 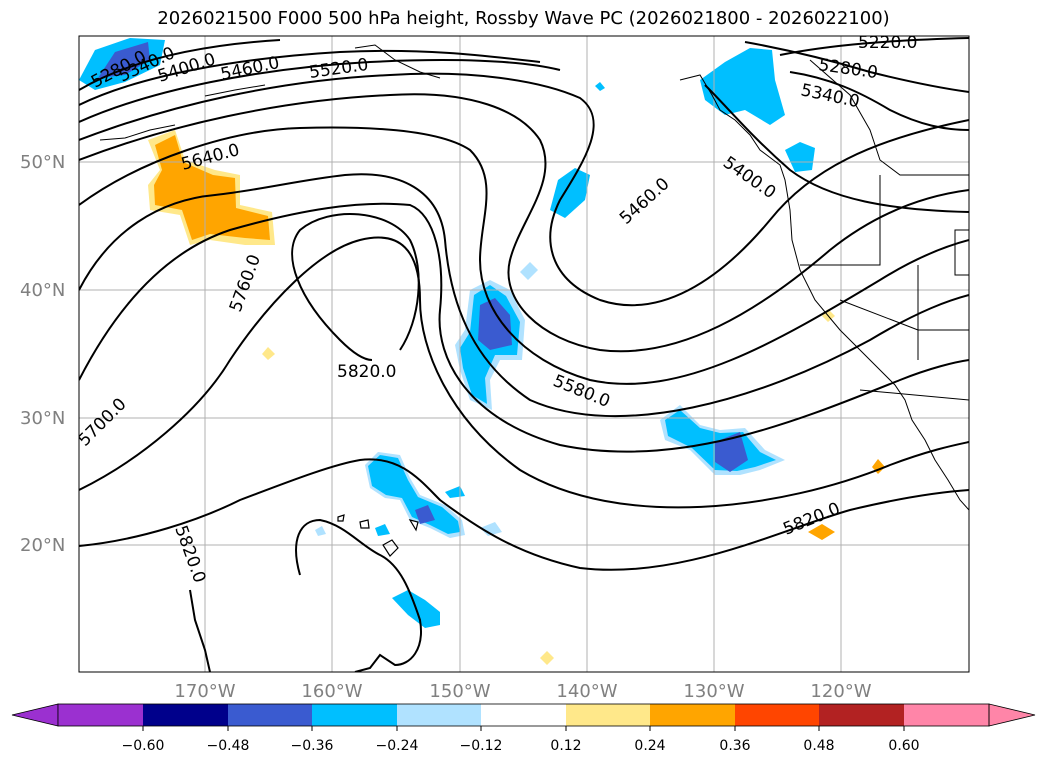 What do you see at coordinates (331, 691) in the screenshot?
I see `longitude-label: 160°W` at bounding box center [331, 691].